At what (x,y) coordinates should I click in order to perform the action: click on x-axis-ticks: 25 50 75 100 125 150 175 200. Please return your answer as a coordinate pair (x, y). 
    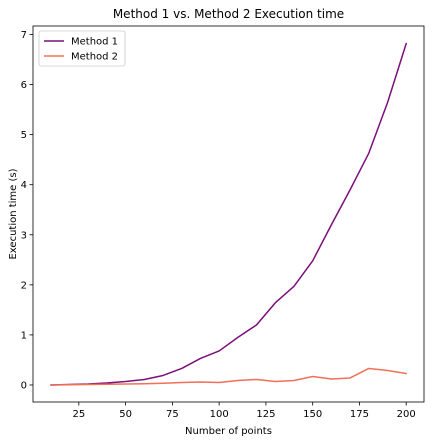
    Looking at the image, I should click on (244, 411).